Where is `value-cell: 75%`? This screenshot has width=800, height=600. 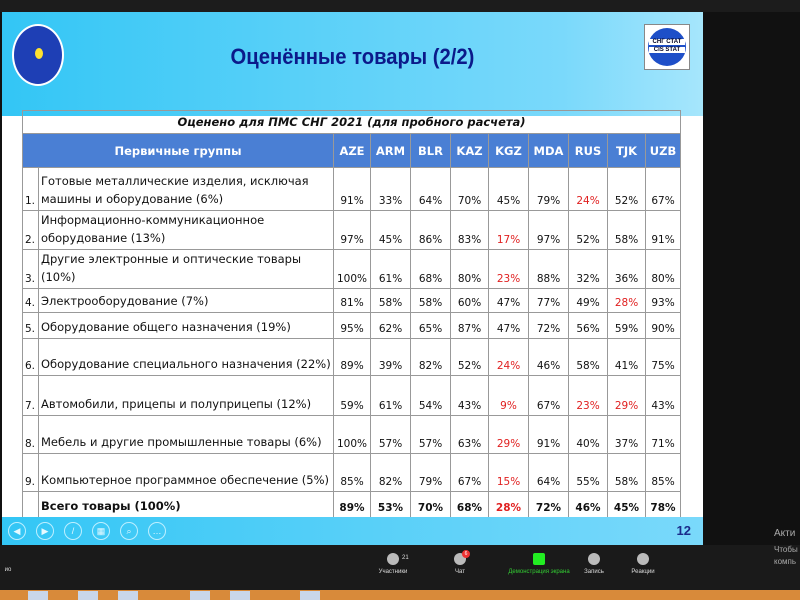 value-cell: 75% is located at coordinates (663, 357).